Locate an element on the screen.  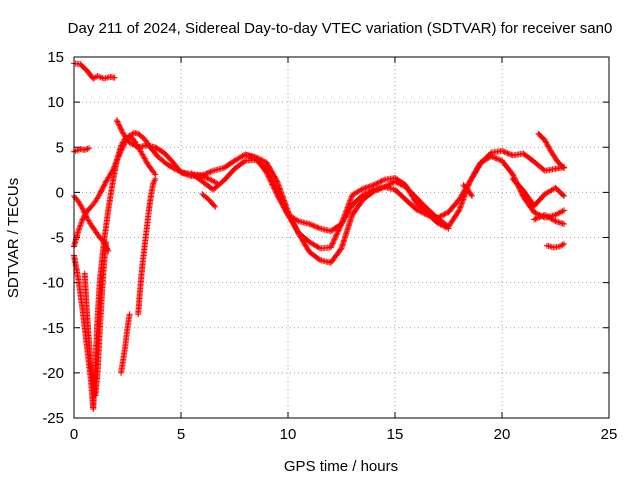
y-tick-label: -20 is located at coordinates (53, 373).